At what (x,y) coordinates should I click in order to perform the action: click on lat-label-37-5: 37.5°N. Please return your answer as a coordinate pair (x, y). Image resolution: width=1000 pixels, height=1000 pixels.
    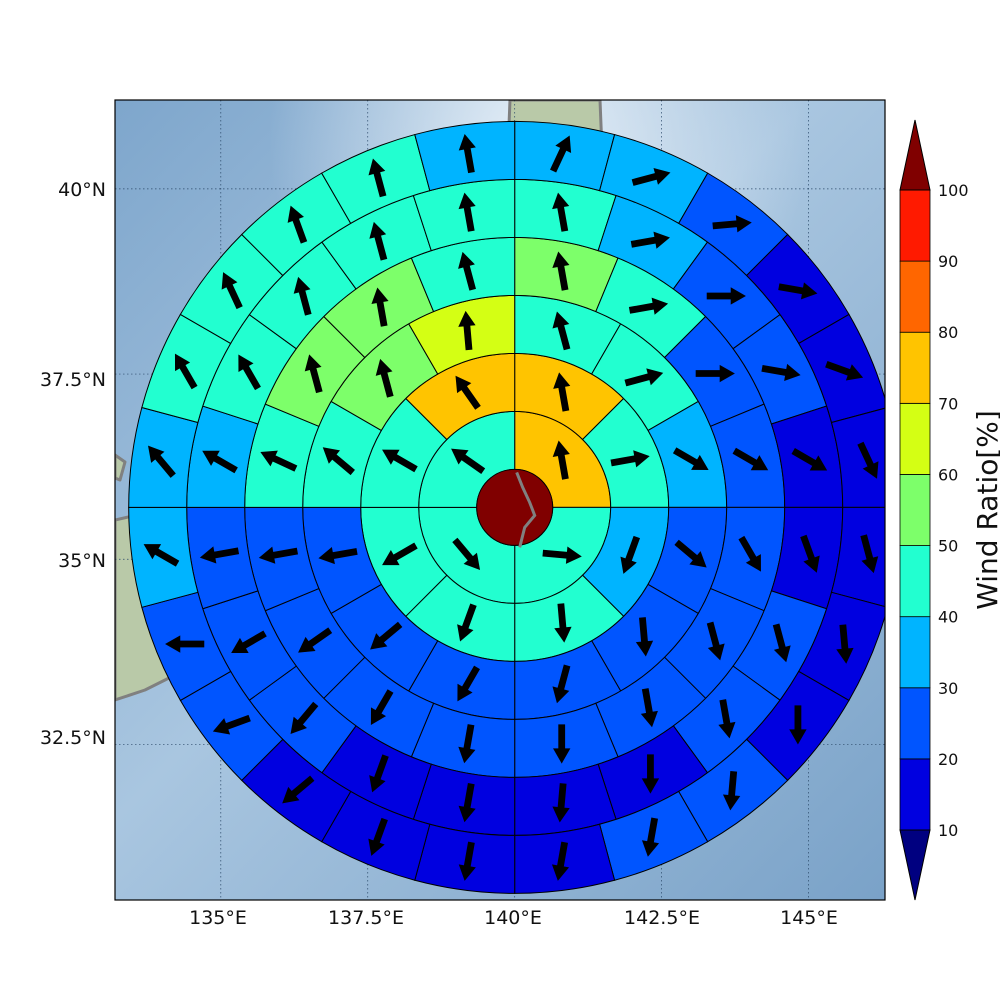
    Looking at the image, I should click on (73, 380).